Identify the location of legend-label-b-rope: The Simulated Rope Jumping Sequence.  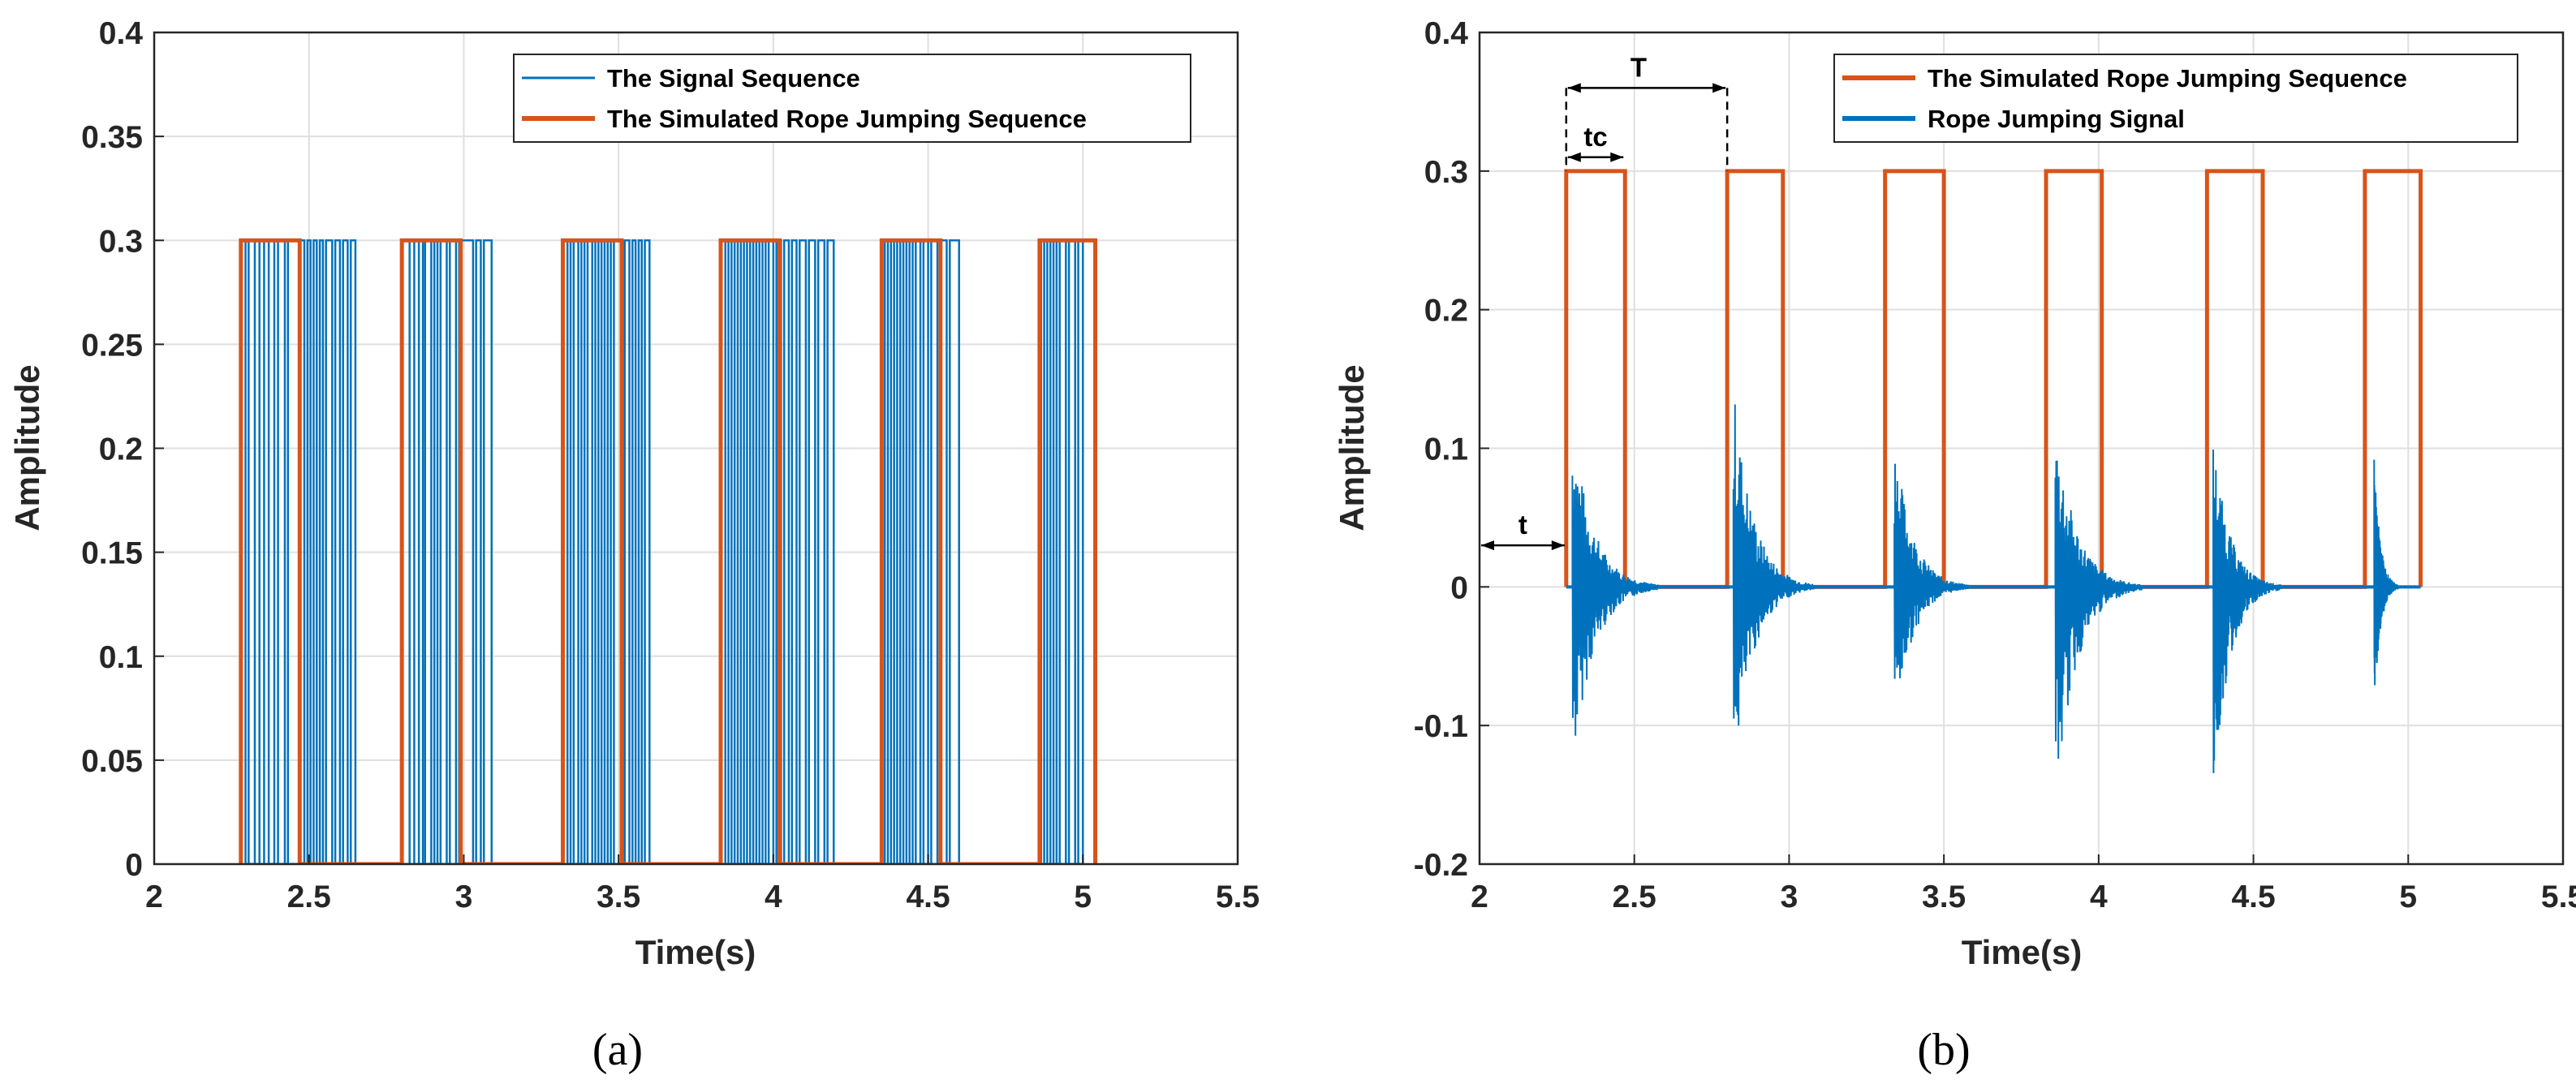
(2168, 78).